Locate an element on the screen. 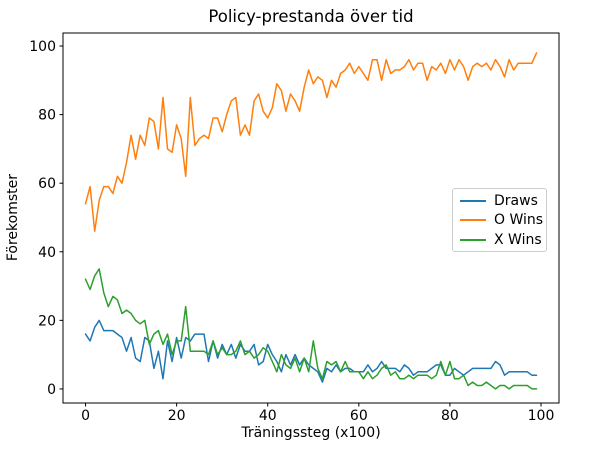 This screenshot has width=601, height=466. legend: Draws O Wins X Wins is located at coordinates (499, 220).